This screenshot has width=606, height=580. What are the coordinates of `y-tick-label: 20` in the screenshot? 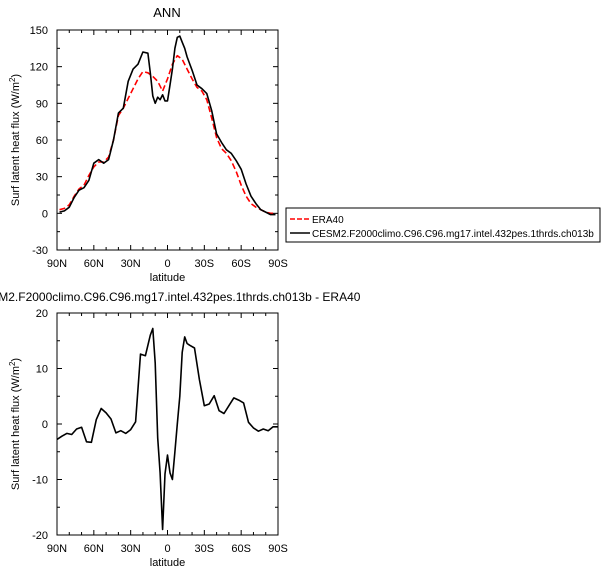 It's located at (42, 314).